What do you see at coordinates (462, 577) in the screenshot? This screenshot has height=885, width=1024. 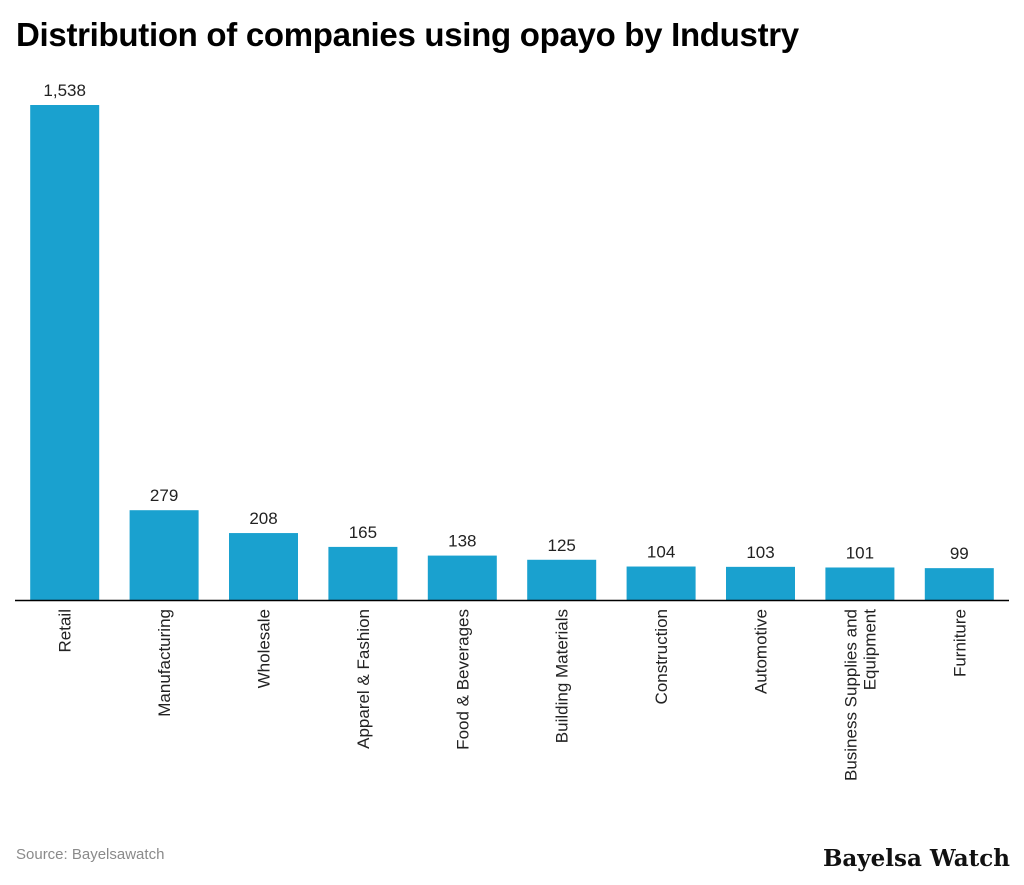 I see `bar-food-and-beverages` at bounding box center [462, 577].